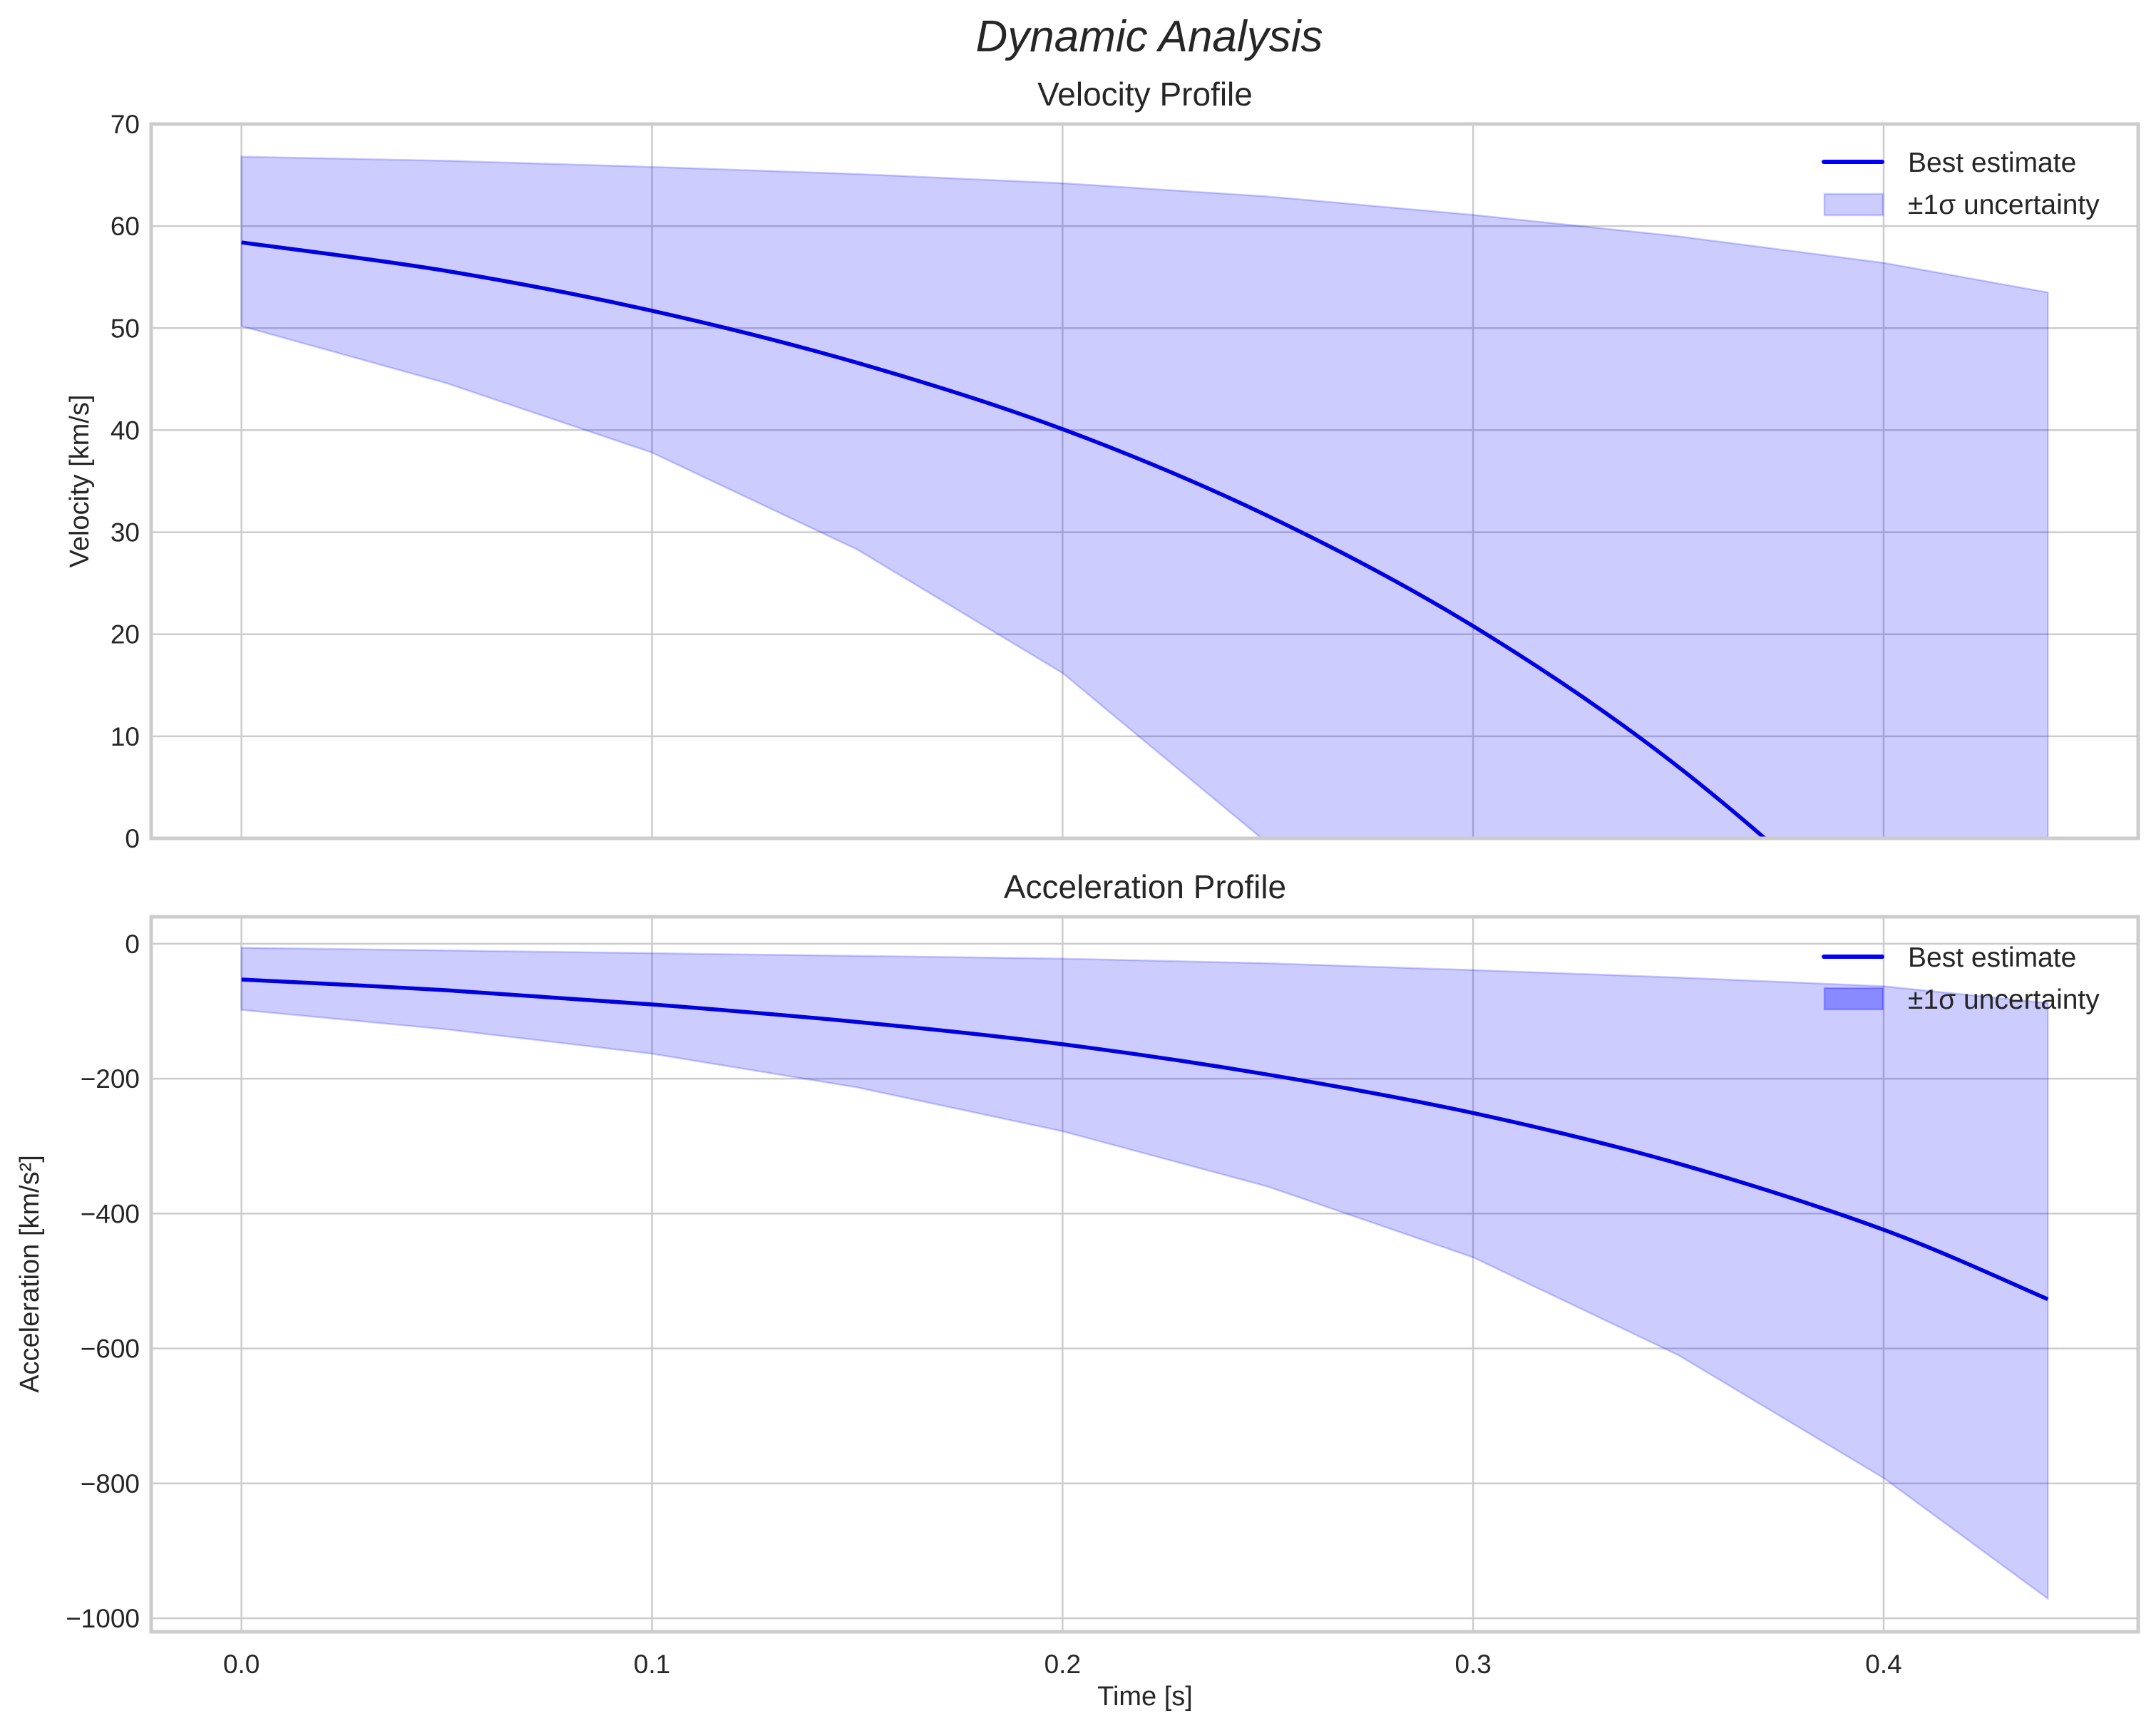 This screenshot has height=1728, width=2156. Describe the element at coordinates (110, 1349) in the screenshot. I see `y-tick-label: −600` at that location.